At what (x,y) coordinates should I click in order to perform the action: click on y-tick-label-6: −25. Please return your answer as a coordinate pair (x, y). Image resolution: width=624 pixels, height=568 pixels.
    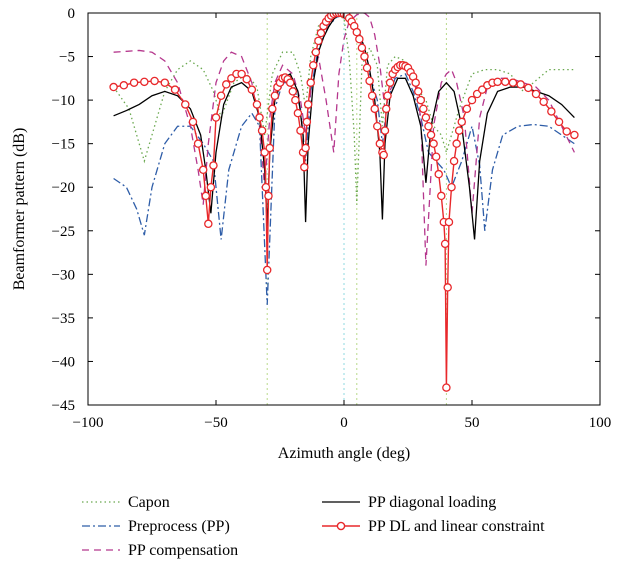
    Looking at the image, I should click on (63, 232).